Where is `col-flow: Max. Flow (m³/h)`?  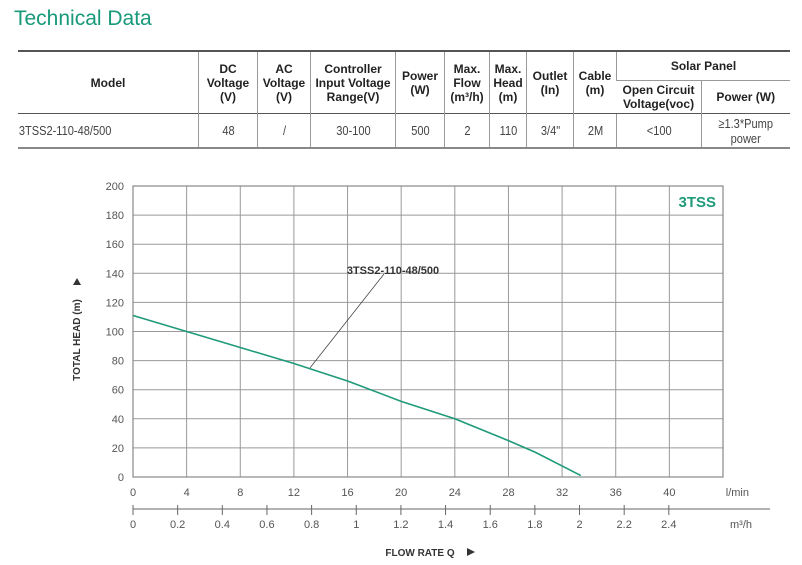 col-flow: Max. Flow (m³/h) is located at coordinates (467, 82).